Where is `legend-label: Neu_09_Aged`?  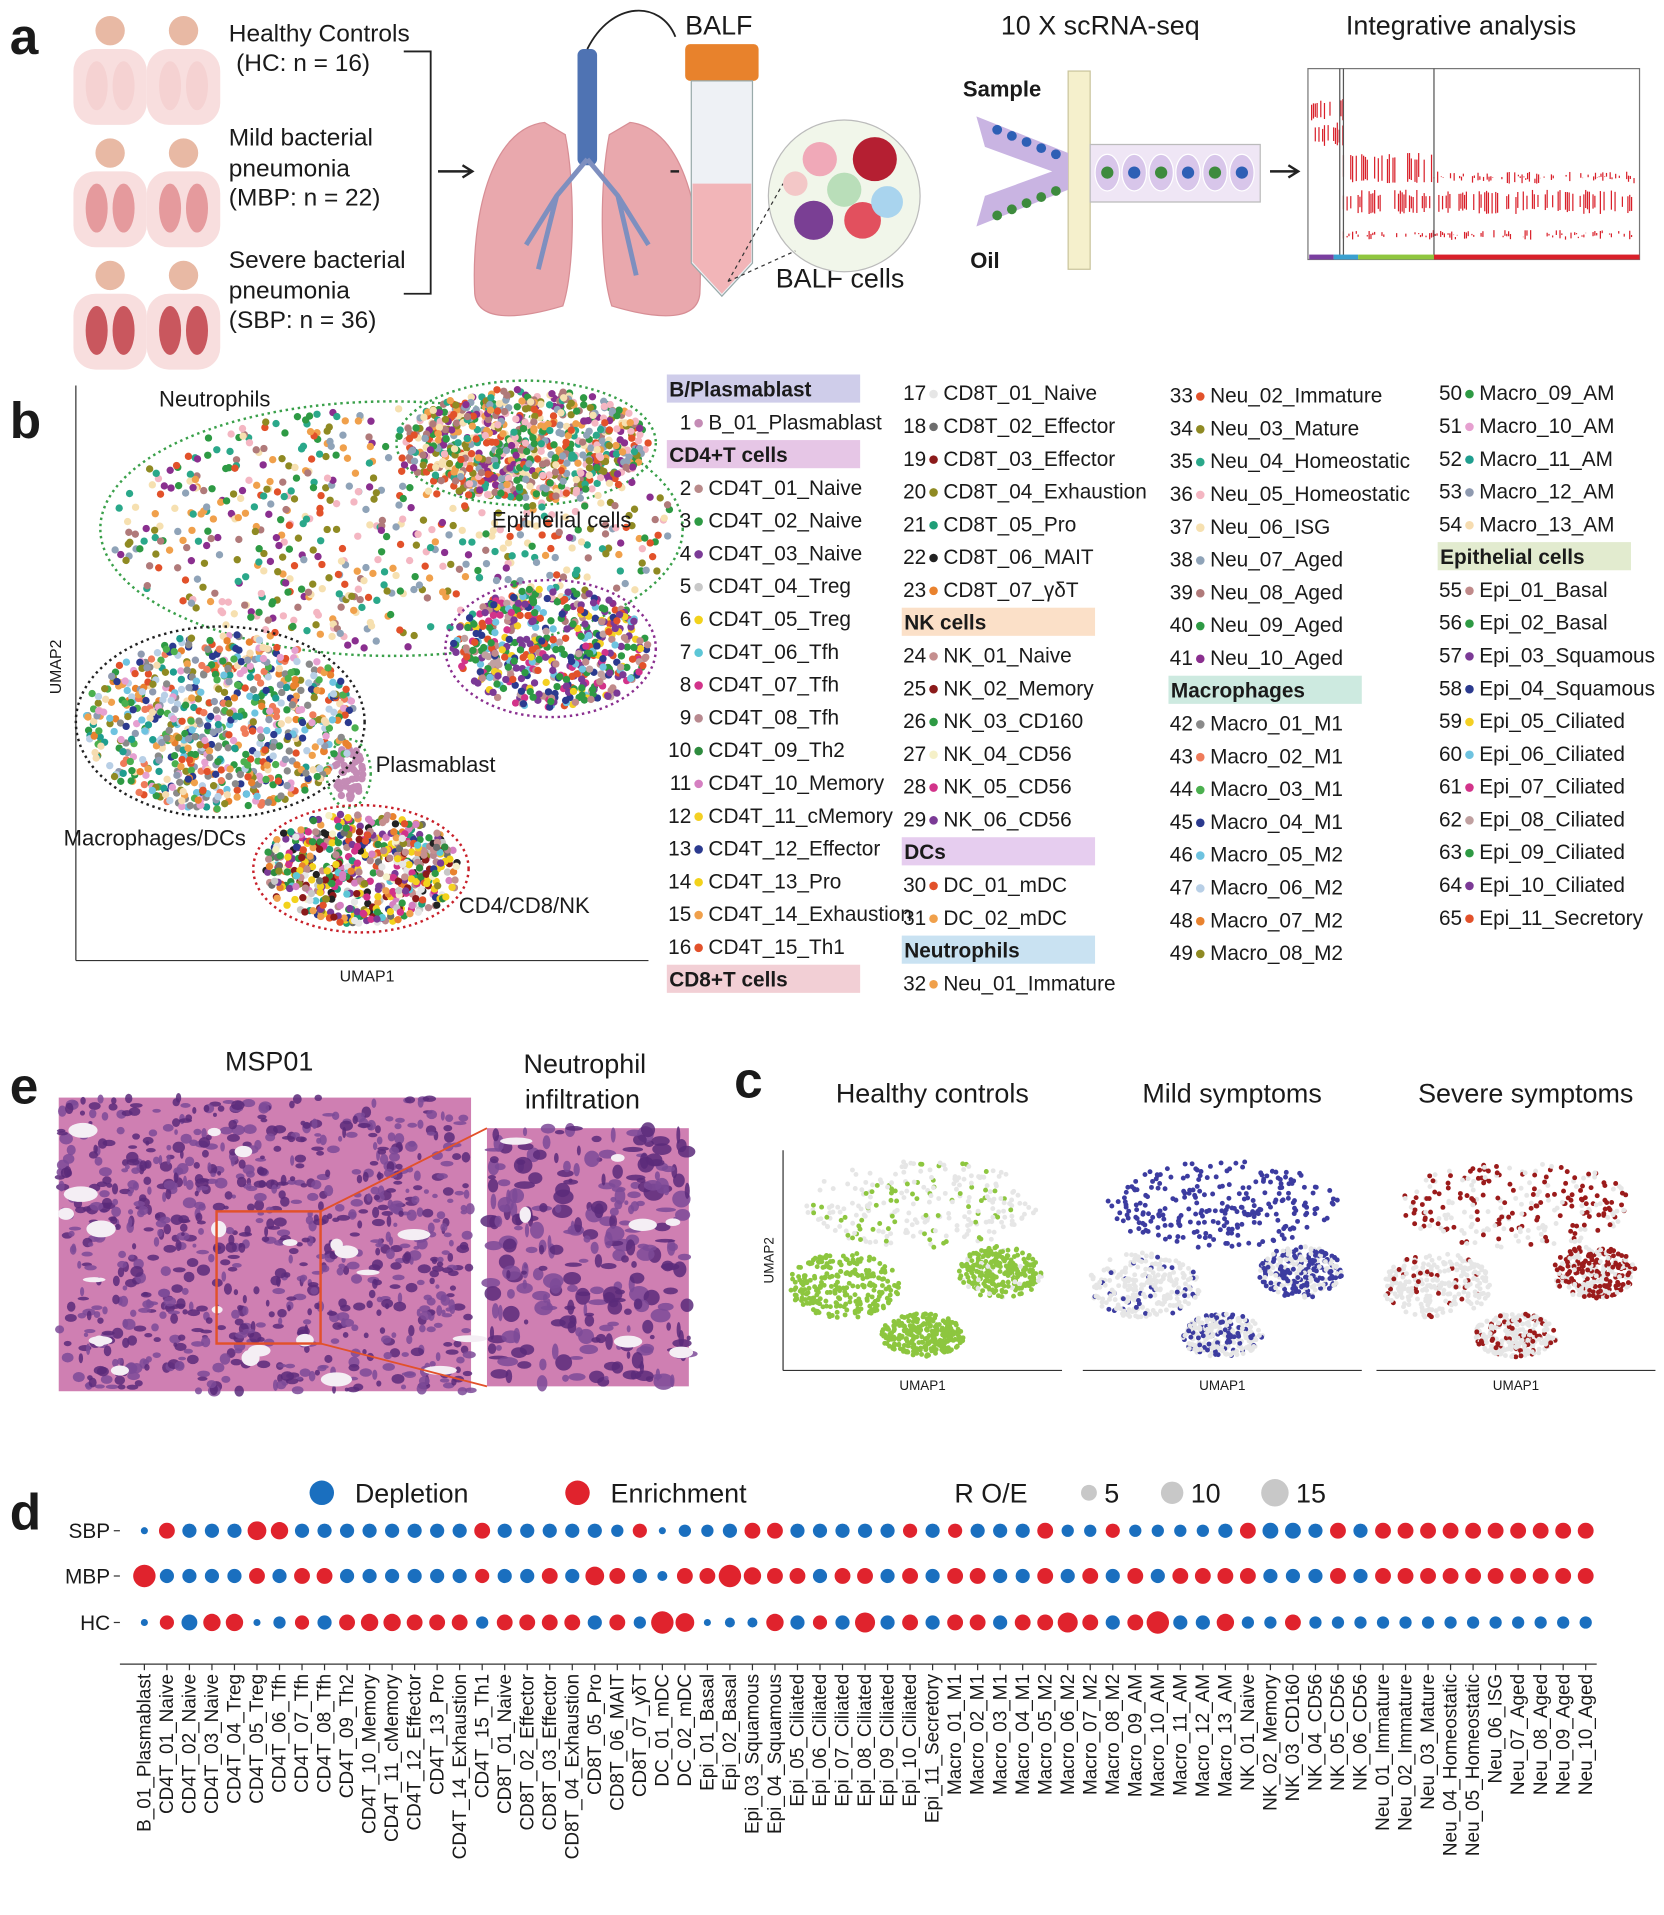
legend-label: Neu_09_Aged is located at coordinates (1276, 625).